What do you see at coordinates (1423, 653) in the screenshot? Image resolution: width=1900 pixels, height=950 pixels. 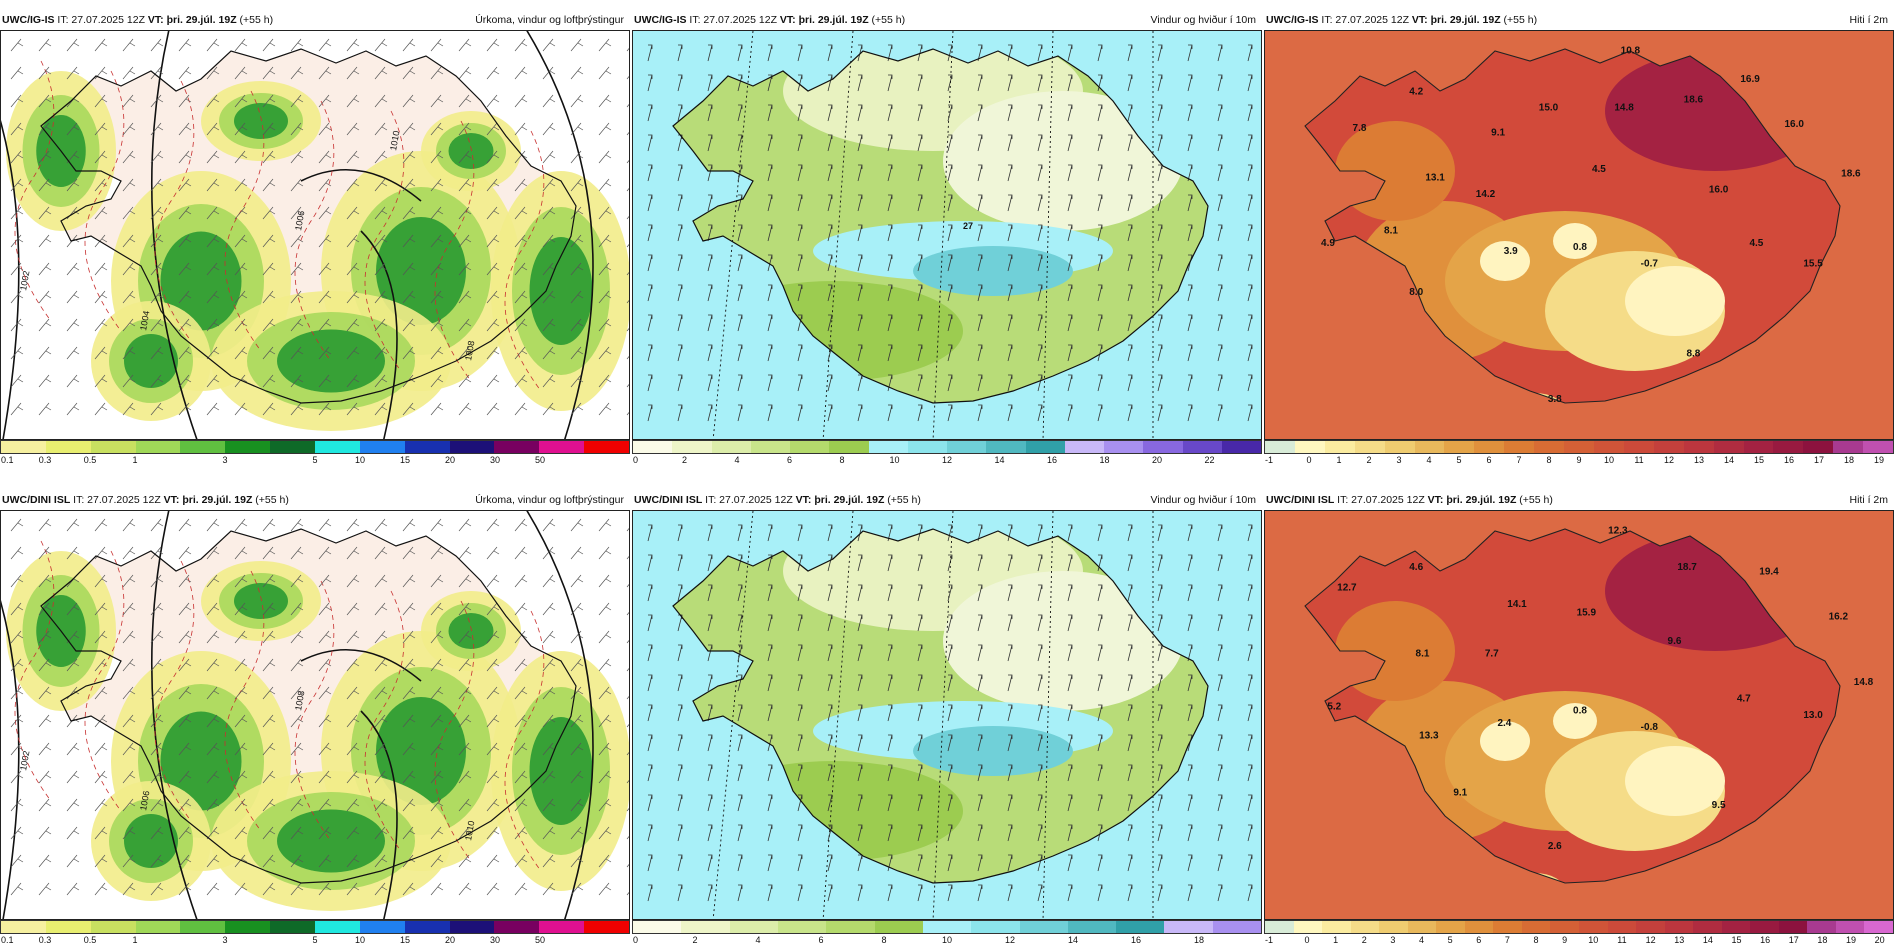 I see `temperature-value-label: 8.1` at bounding box center [1423, 653].